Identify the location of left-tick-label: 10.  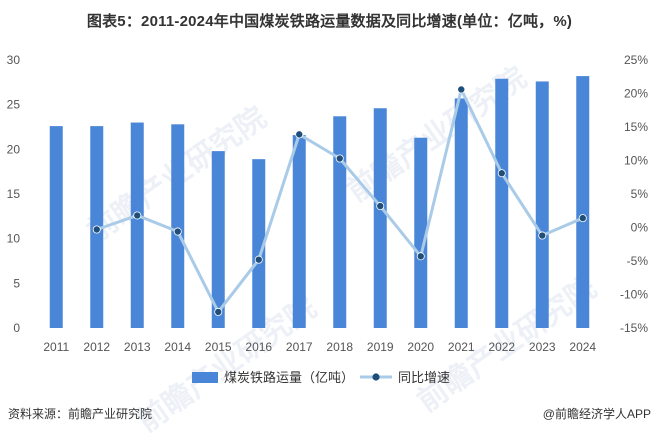
(14, 239).